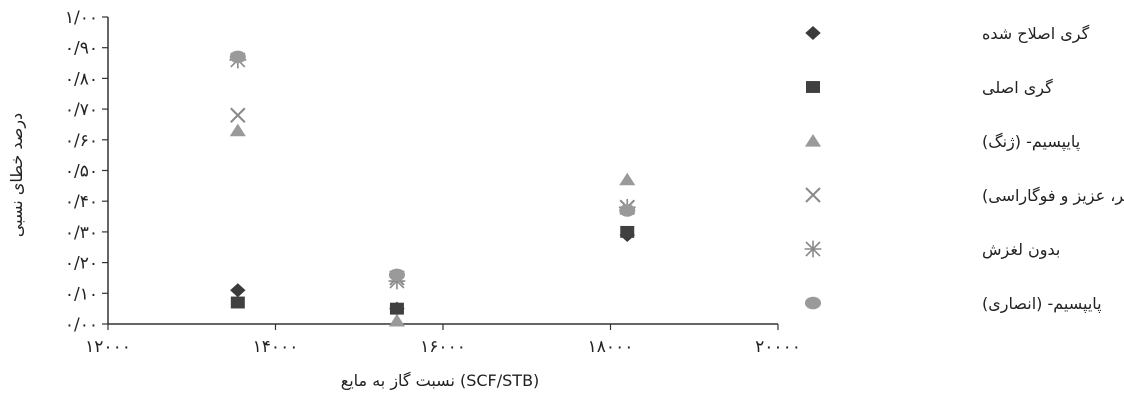 The image size is (1124, 394). What do you see at coordinates (813, 249) in the screenshot?
I see `legend-marker-asterisk` at bounding box center [813, 249].